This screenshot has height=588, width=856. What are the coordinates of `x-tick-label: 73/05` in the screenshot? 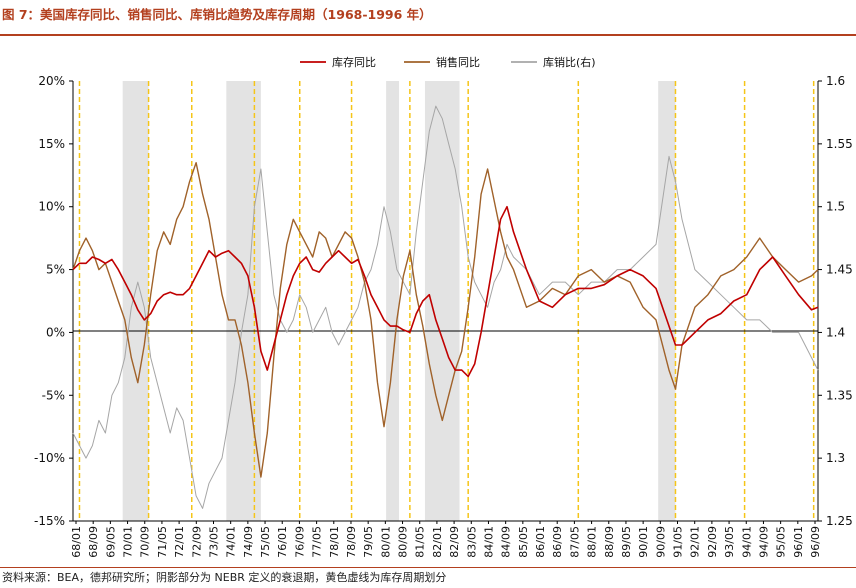 It's located at (213, 542).